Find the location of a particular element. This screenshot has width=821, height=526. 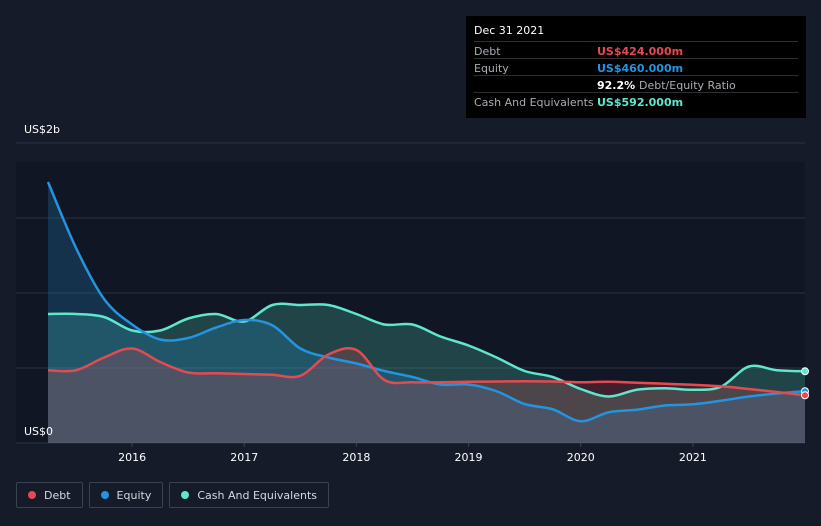

tooltip-value-equity: US$460.000m is located at coordinates (640, 68).